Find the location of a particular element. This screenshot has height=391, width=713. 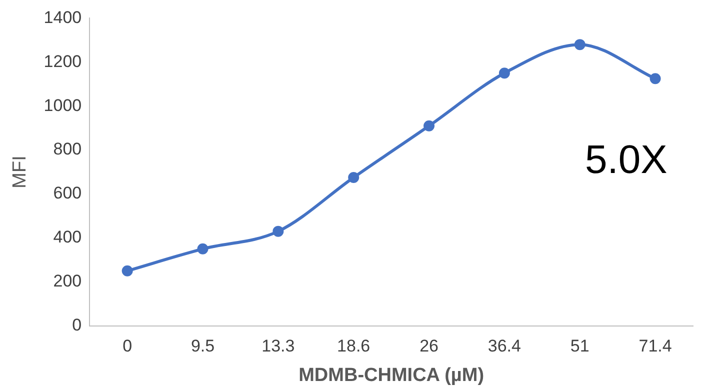

y-axis-title: MFI is located at coordinates (20, 172).